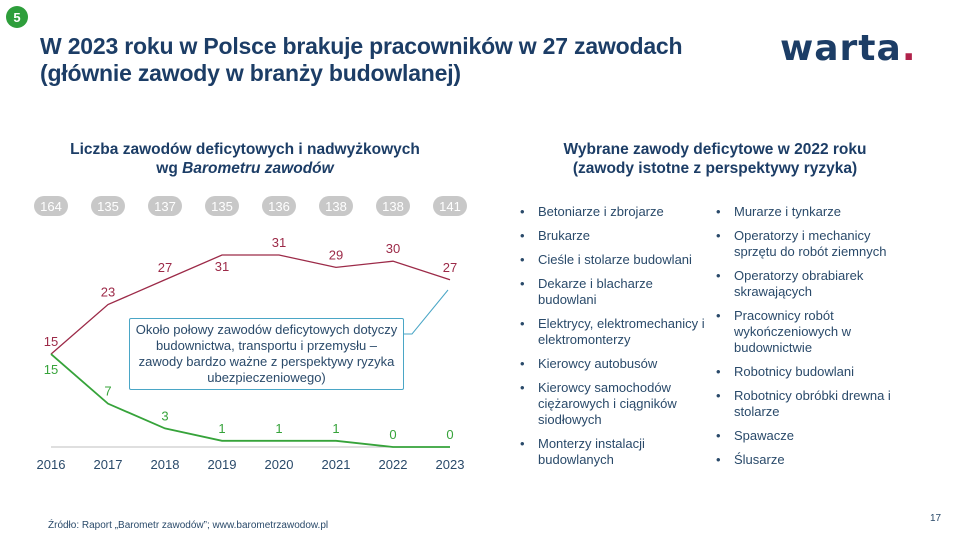 Image resolution: width=960 pixels, height=540 pixels. I want to click on list-item: Murarze i tynkarze, so click(814, 212).